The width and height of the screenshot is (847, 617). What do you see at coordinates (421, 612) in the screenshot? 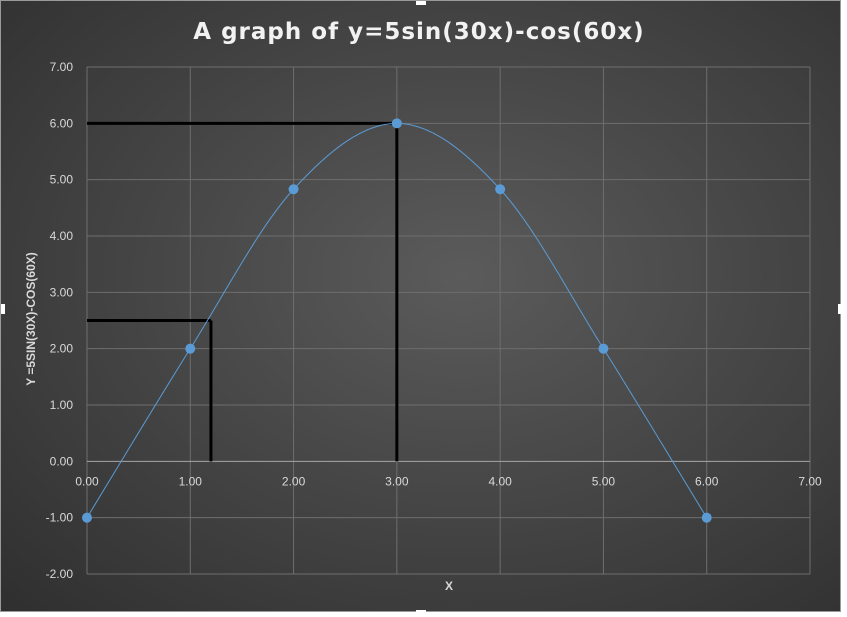
I see `handle-bottom` at bounding box center [421, 612].